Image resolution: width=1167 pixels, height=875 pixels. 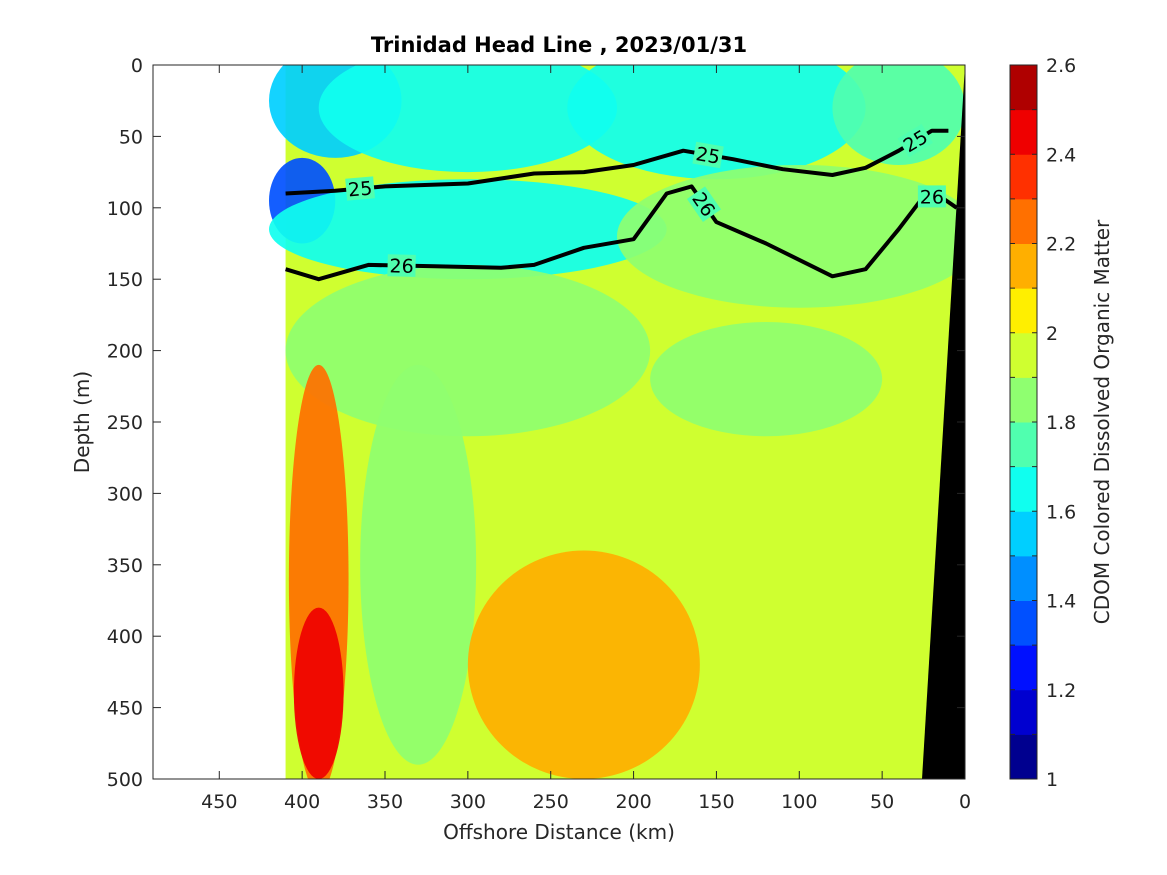 I want to click on colorbar-tick-label: 2, so click(x=1052, y=334).